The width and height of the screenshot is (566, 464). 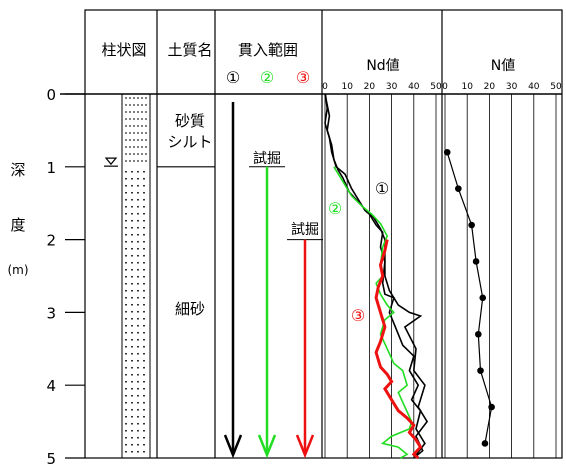 What do you see at coordinates (392, 87) in the screenshot?
I see `nd-tick-label: 30` at bounding box center [392, 87].